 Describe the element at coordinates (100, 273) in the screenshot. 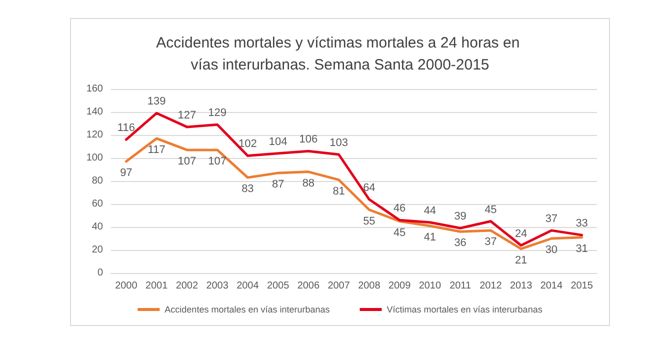

I see `y-tick-label: 0` at that location.